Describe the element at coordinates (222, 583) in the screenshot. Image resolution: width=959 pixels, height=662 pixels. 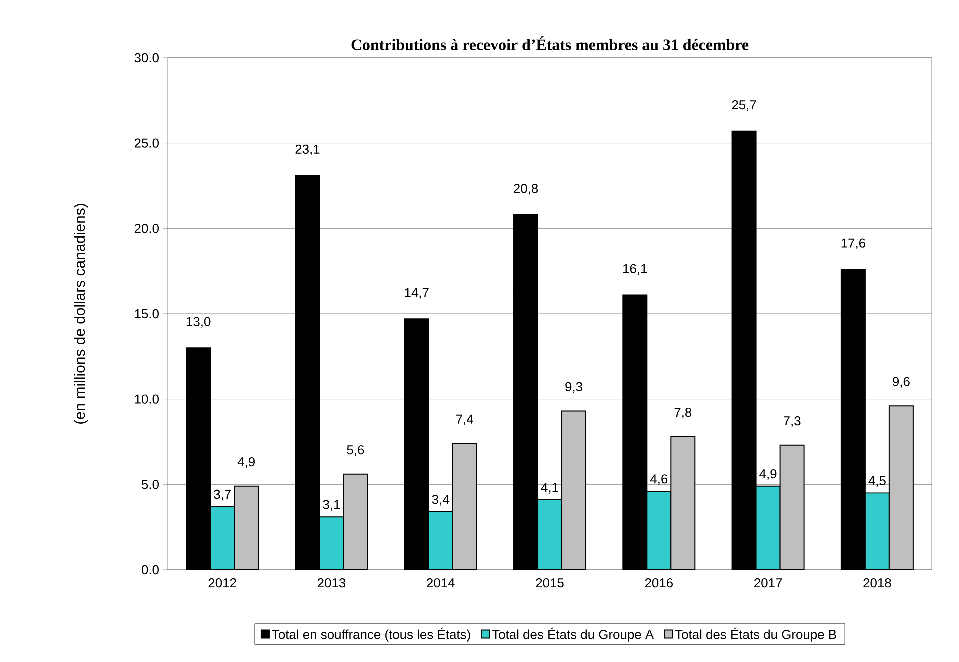
I see `x-tick-label: 2012` at that location.